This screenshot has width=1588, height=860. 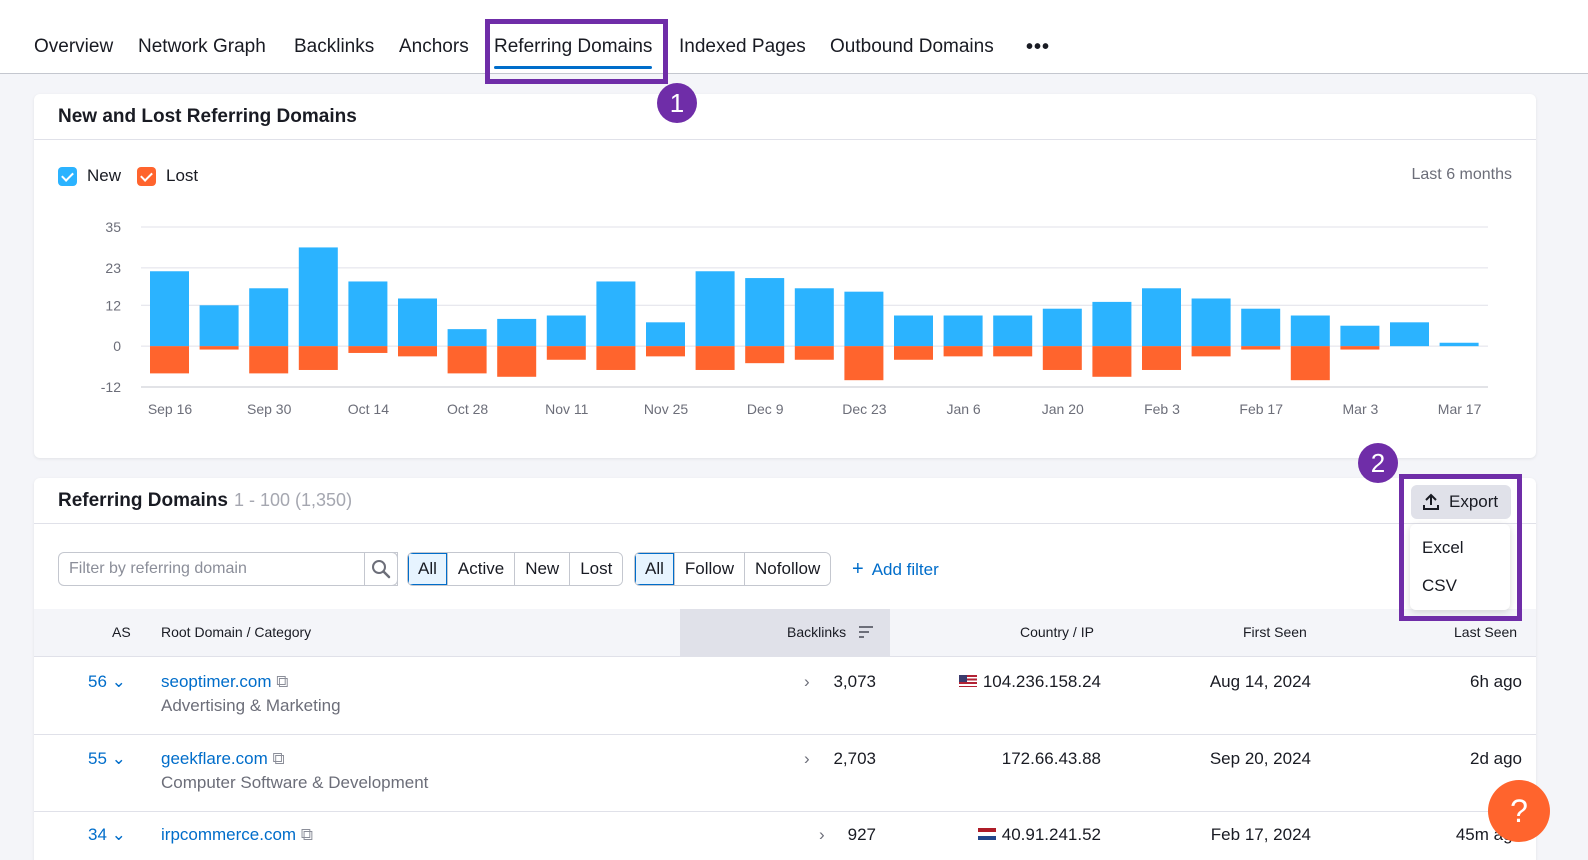 What do you see at coordinates (269, 409) in the screenshot?
I see `x-tick-label: Sep 30` at bounding box center [269, 409].